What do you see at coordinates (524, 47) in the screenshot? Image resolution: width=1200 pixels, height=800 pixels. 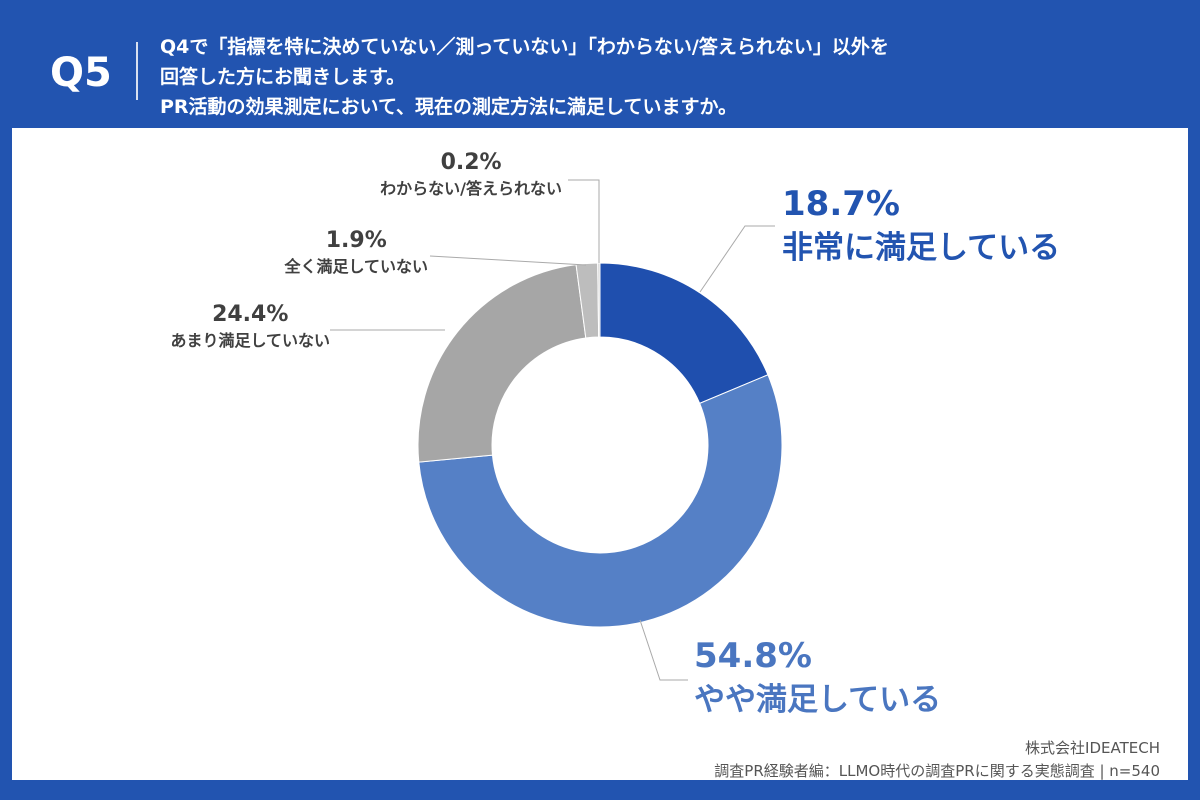 I see `title-line-1: Q4で「指標を特に決めていない／測っていない」「わからない/答えられない」以外を` at bounding box center [524, 47].